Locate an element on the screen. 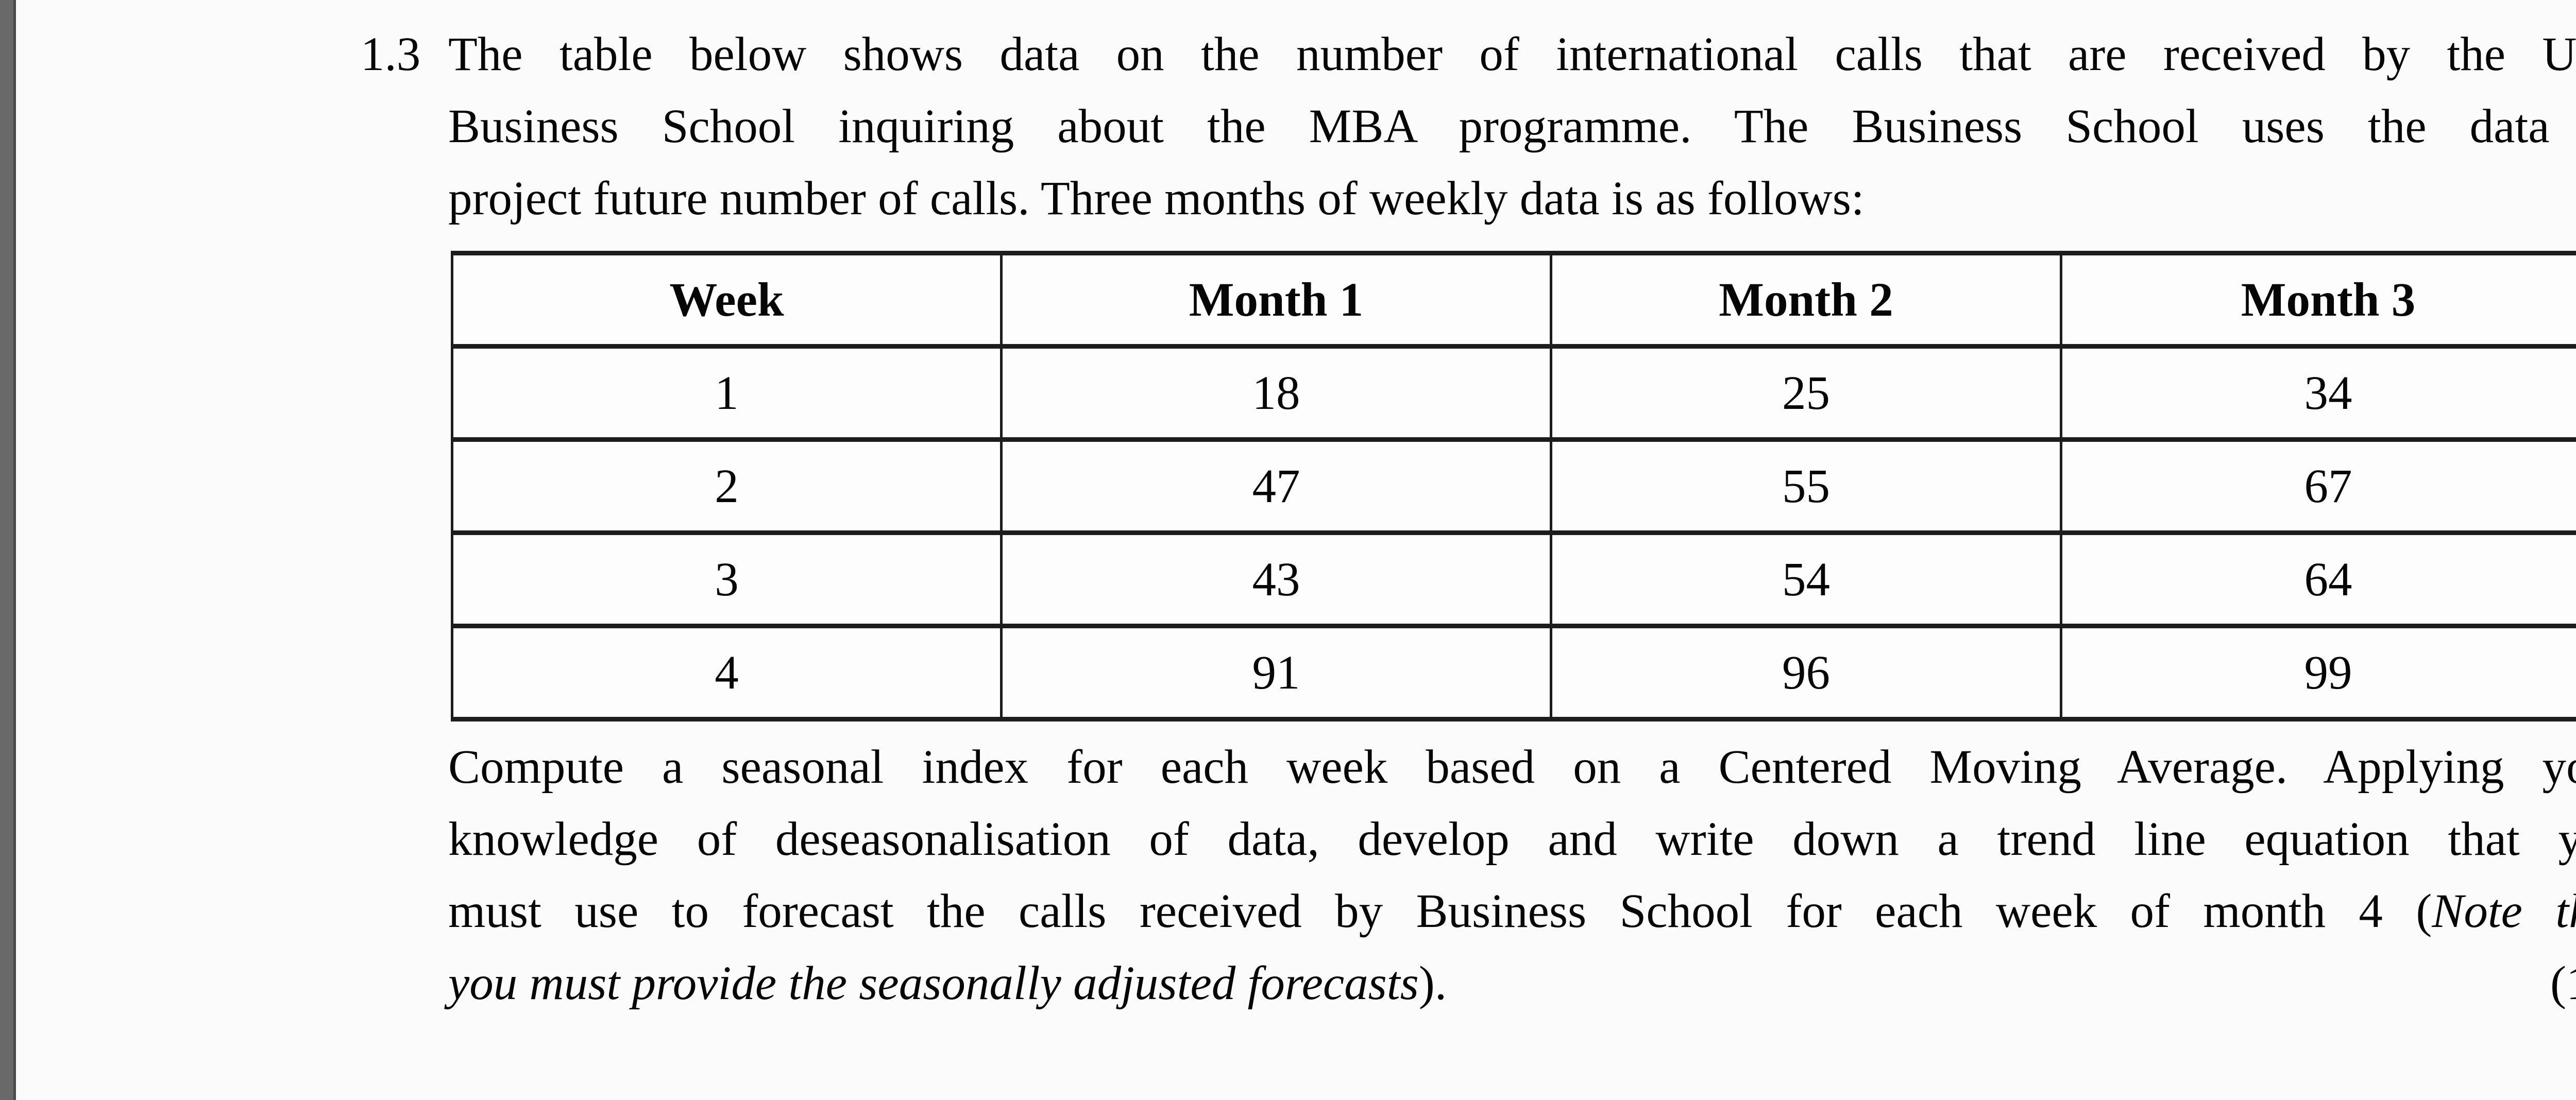  table-cell-week: 3 is located at coordinates (727, 579).